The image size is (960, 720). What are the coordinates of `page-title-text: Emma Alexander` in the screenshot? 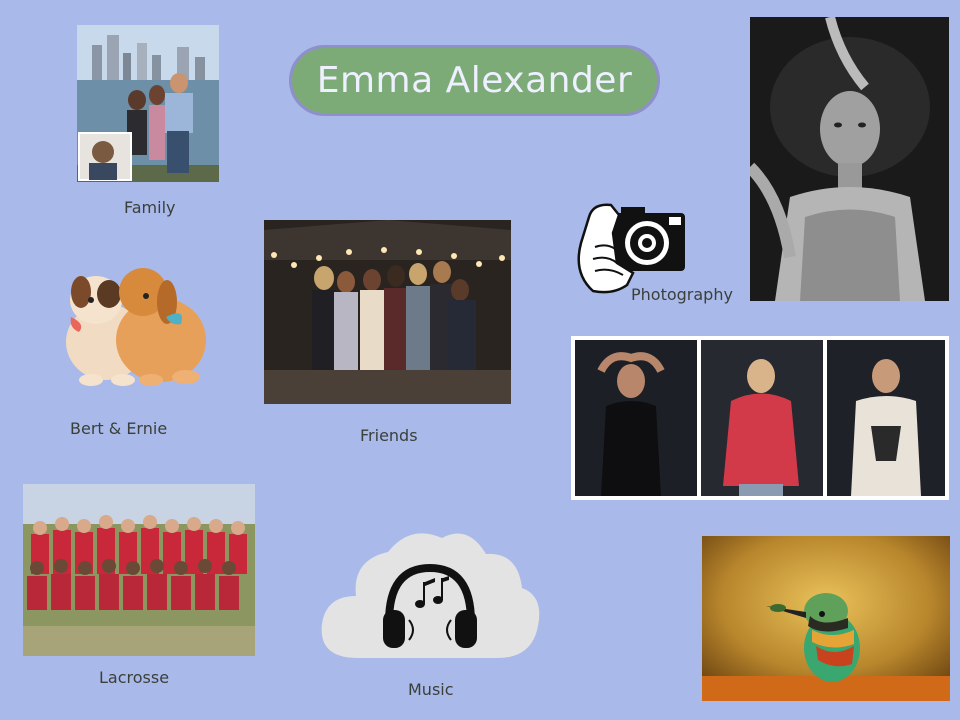 It's located at (474, 80).